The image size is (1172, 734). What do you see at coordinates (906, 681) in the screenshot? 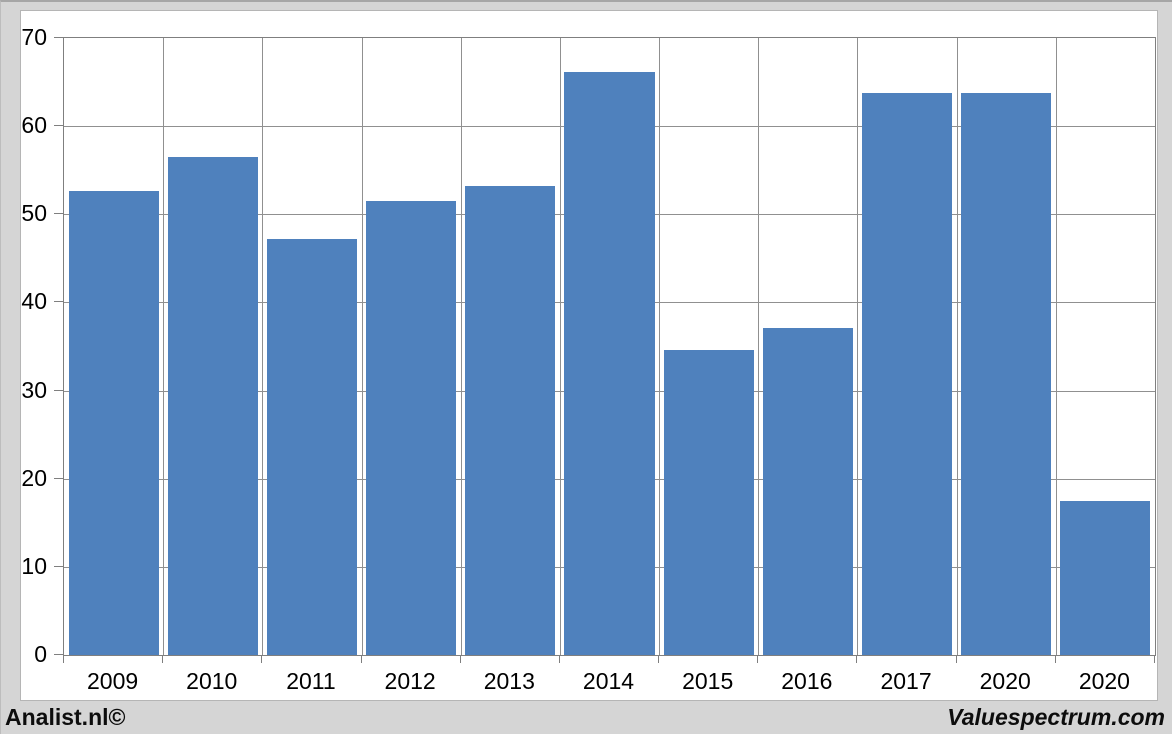
I see `x-tick-label: 2017` at bounding box center [906, 681].